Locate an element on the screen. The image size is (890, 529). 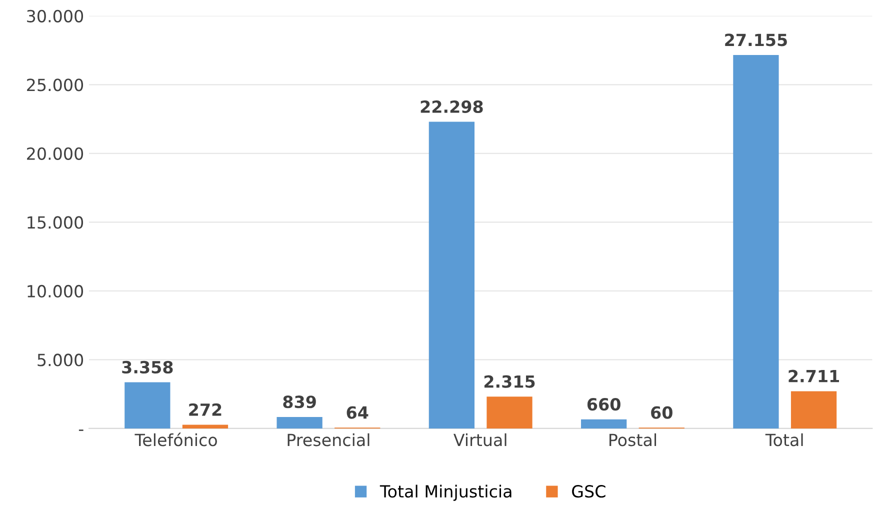
y-tick-label: 10.000 is located at coordinates (56, 291).